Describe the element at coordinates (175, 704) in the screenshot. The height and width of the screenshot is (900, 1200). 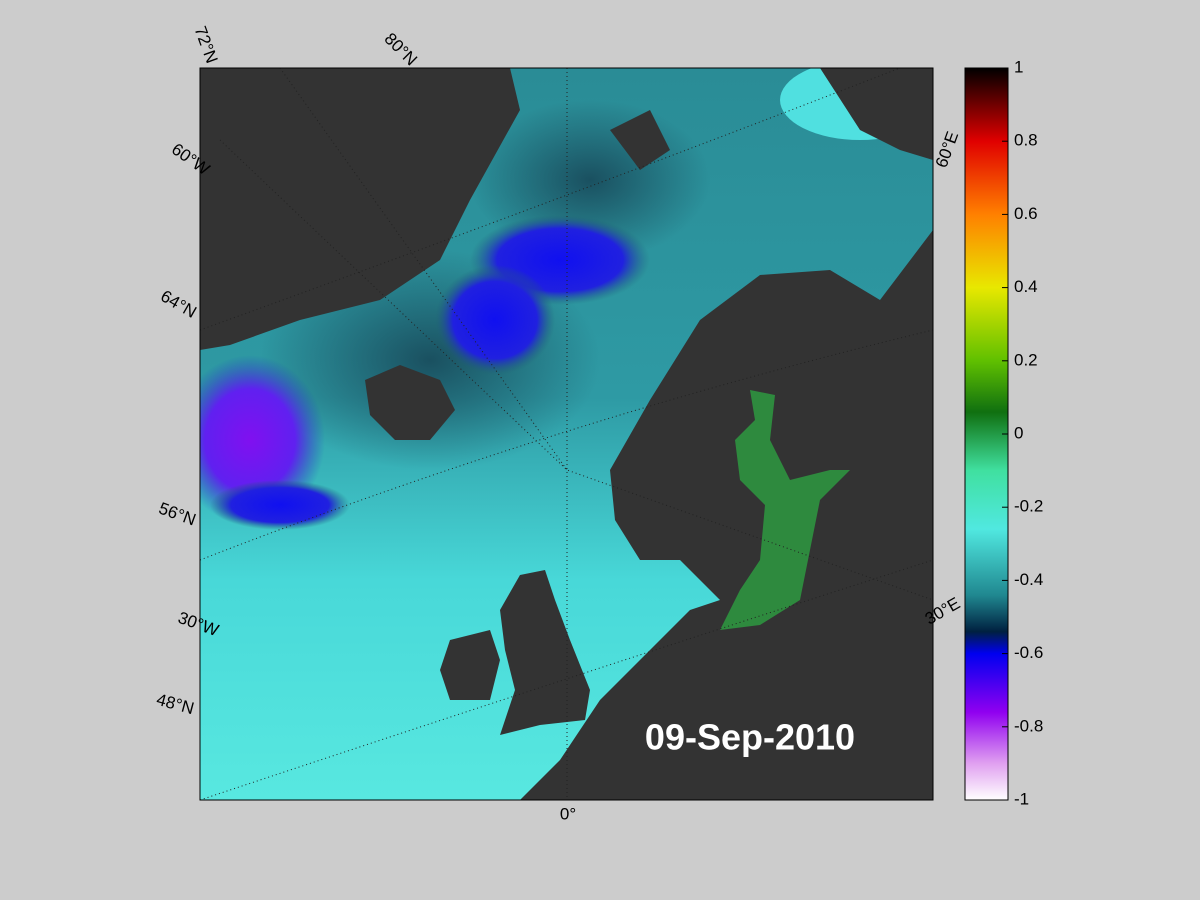
I see `graticule-label: 48°N` at that location.